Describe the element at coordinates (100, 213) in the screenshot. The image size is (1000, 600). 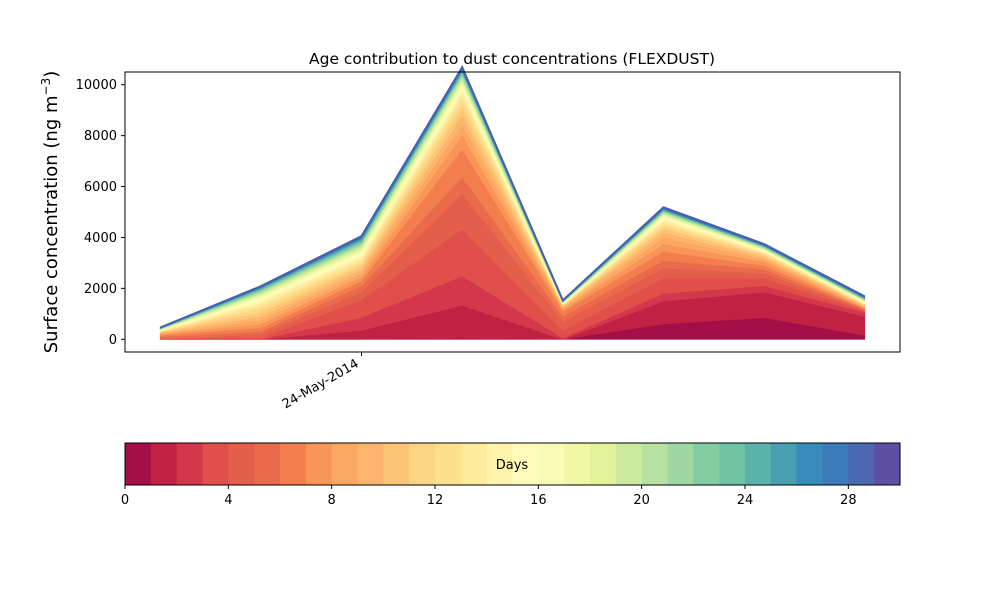
I see `y-axis: 0 2000 4000 6000 8000 10000` at that location.